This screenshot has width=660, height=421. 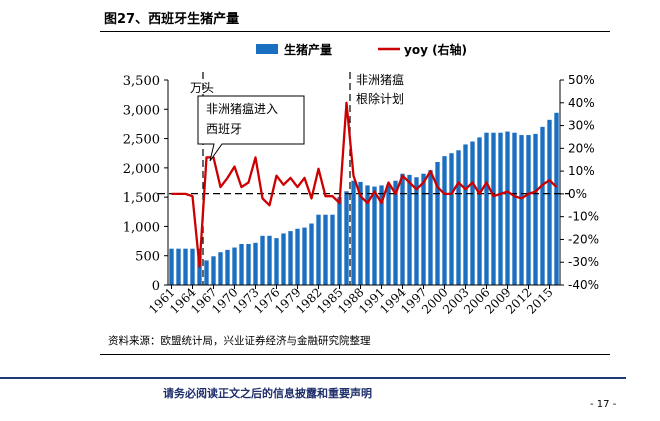 I want to click on chart-legend: 生猪产量 yoy (右轴), so click(x=361, y=49).